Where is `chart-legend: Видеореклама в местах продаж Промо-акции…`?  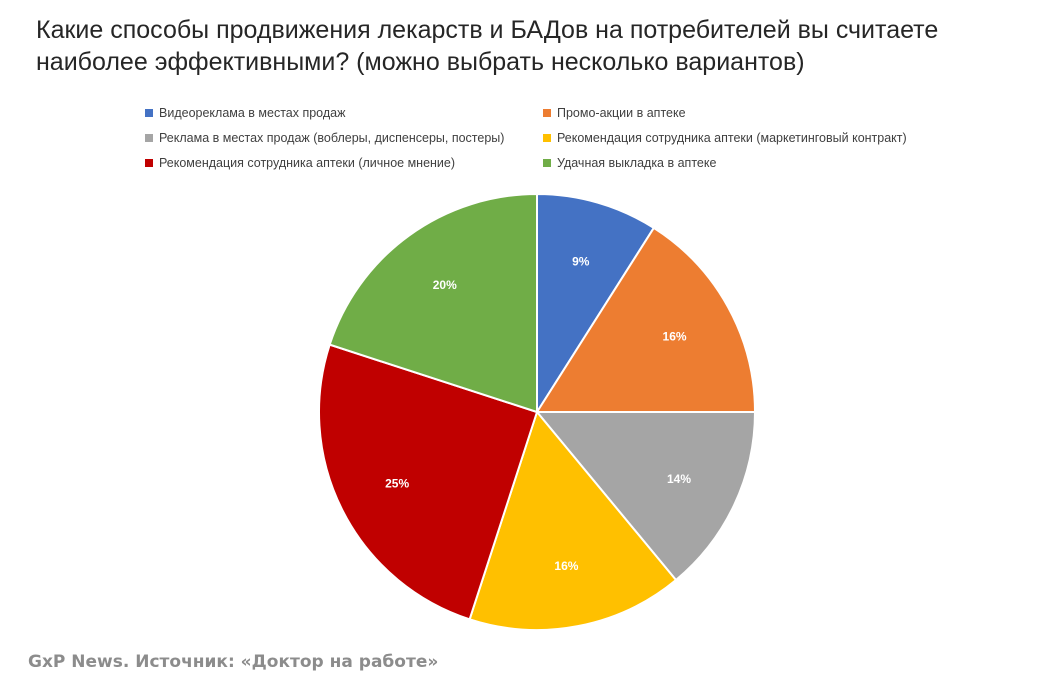
chart-legend: Видеореклама в местах продаж Промо-акции… is located at coordinates (565, 138).